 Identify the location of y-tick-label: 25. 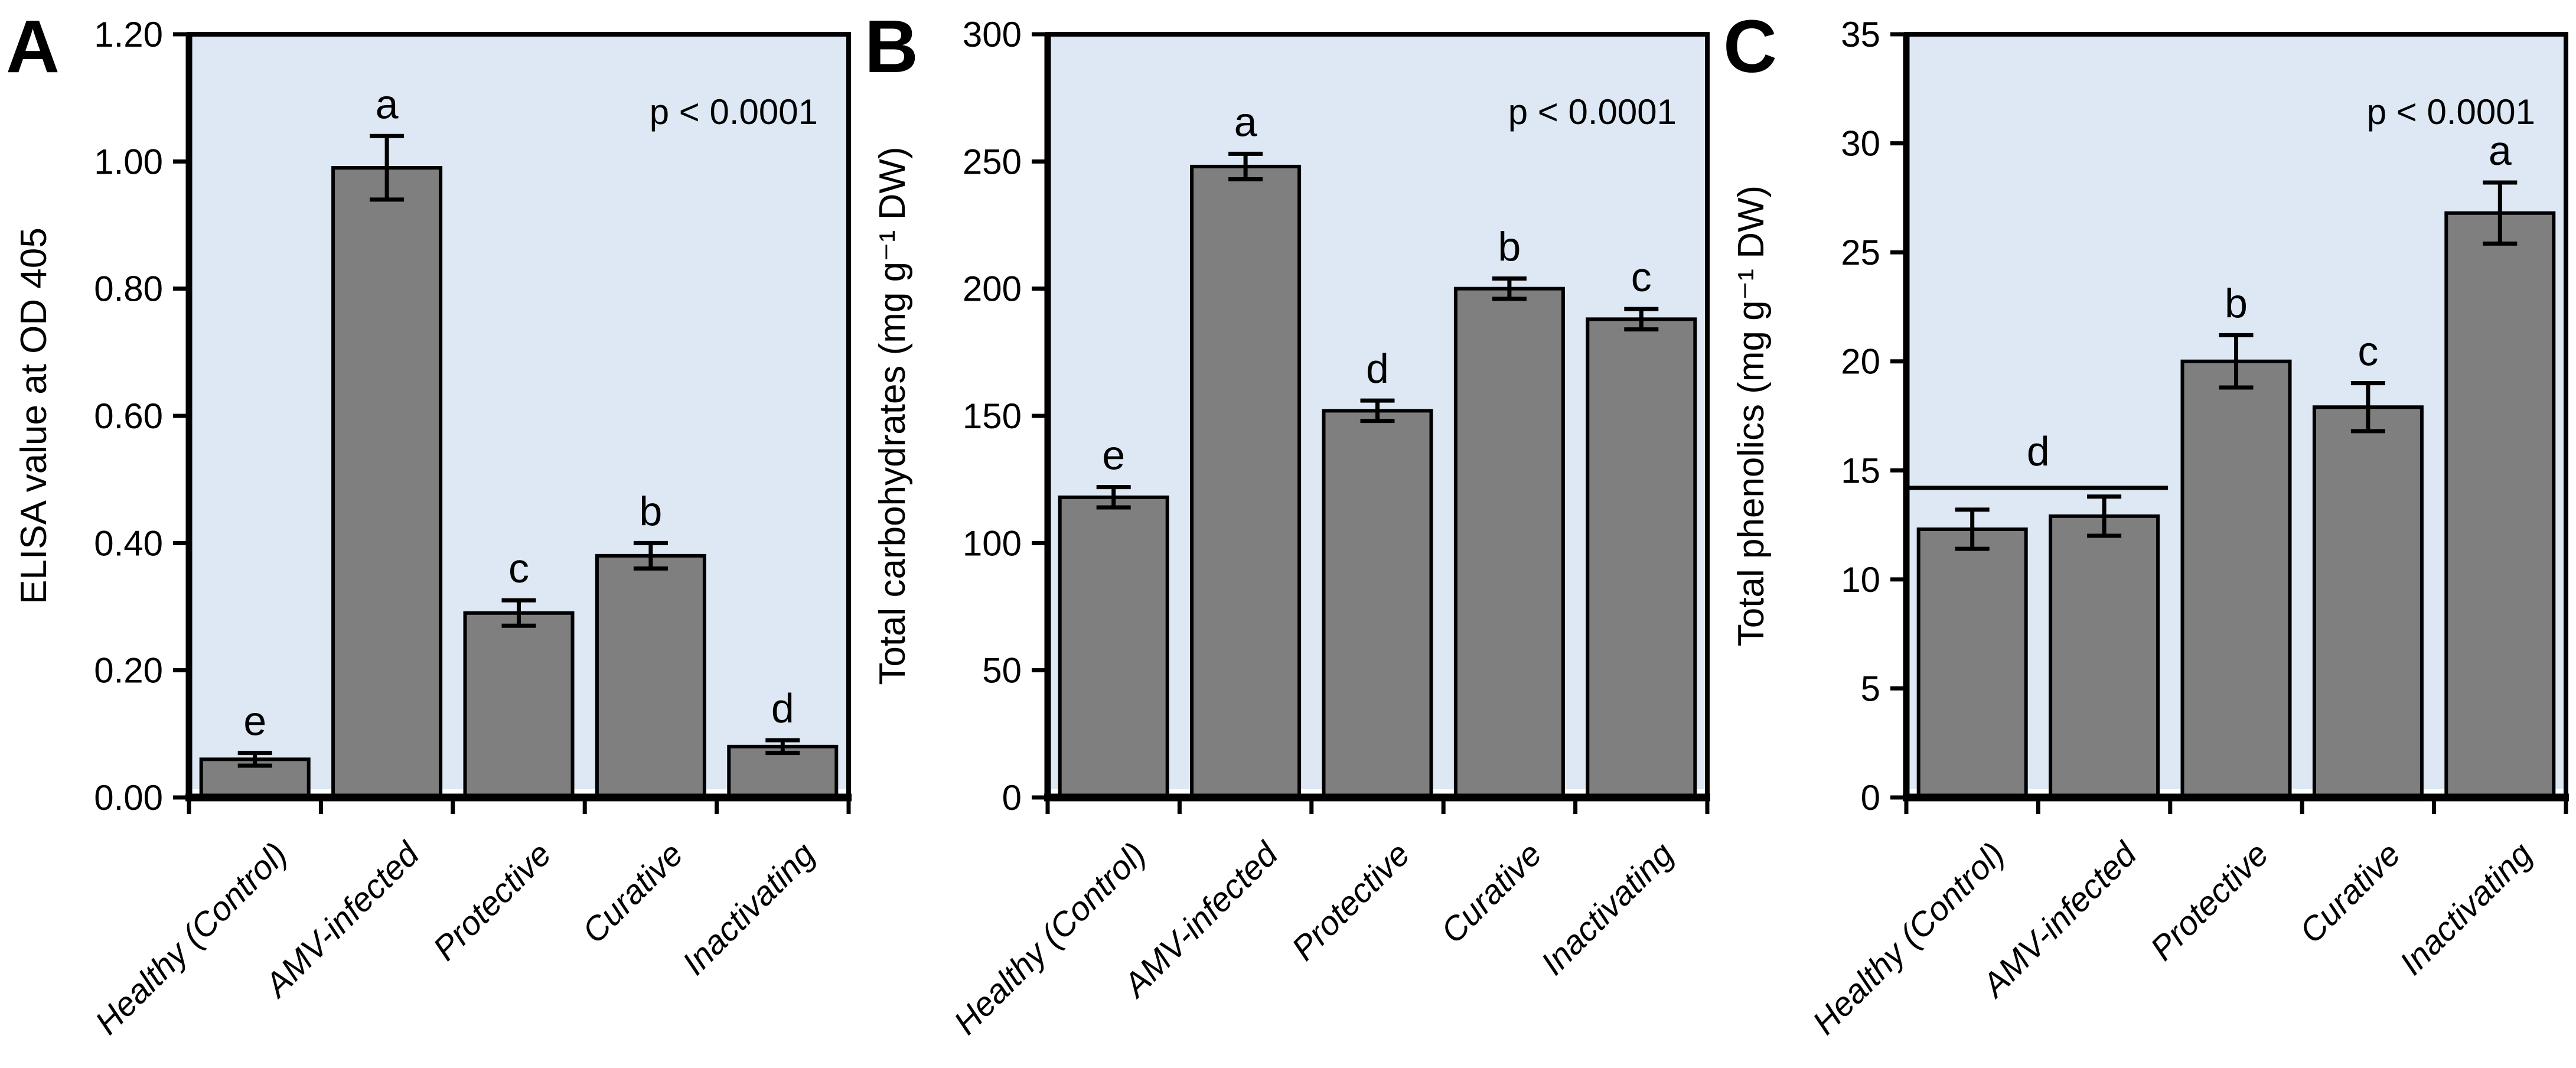
(1860, 252).